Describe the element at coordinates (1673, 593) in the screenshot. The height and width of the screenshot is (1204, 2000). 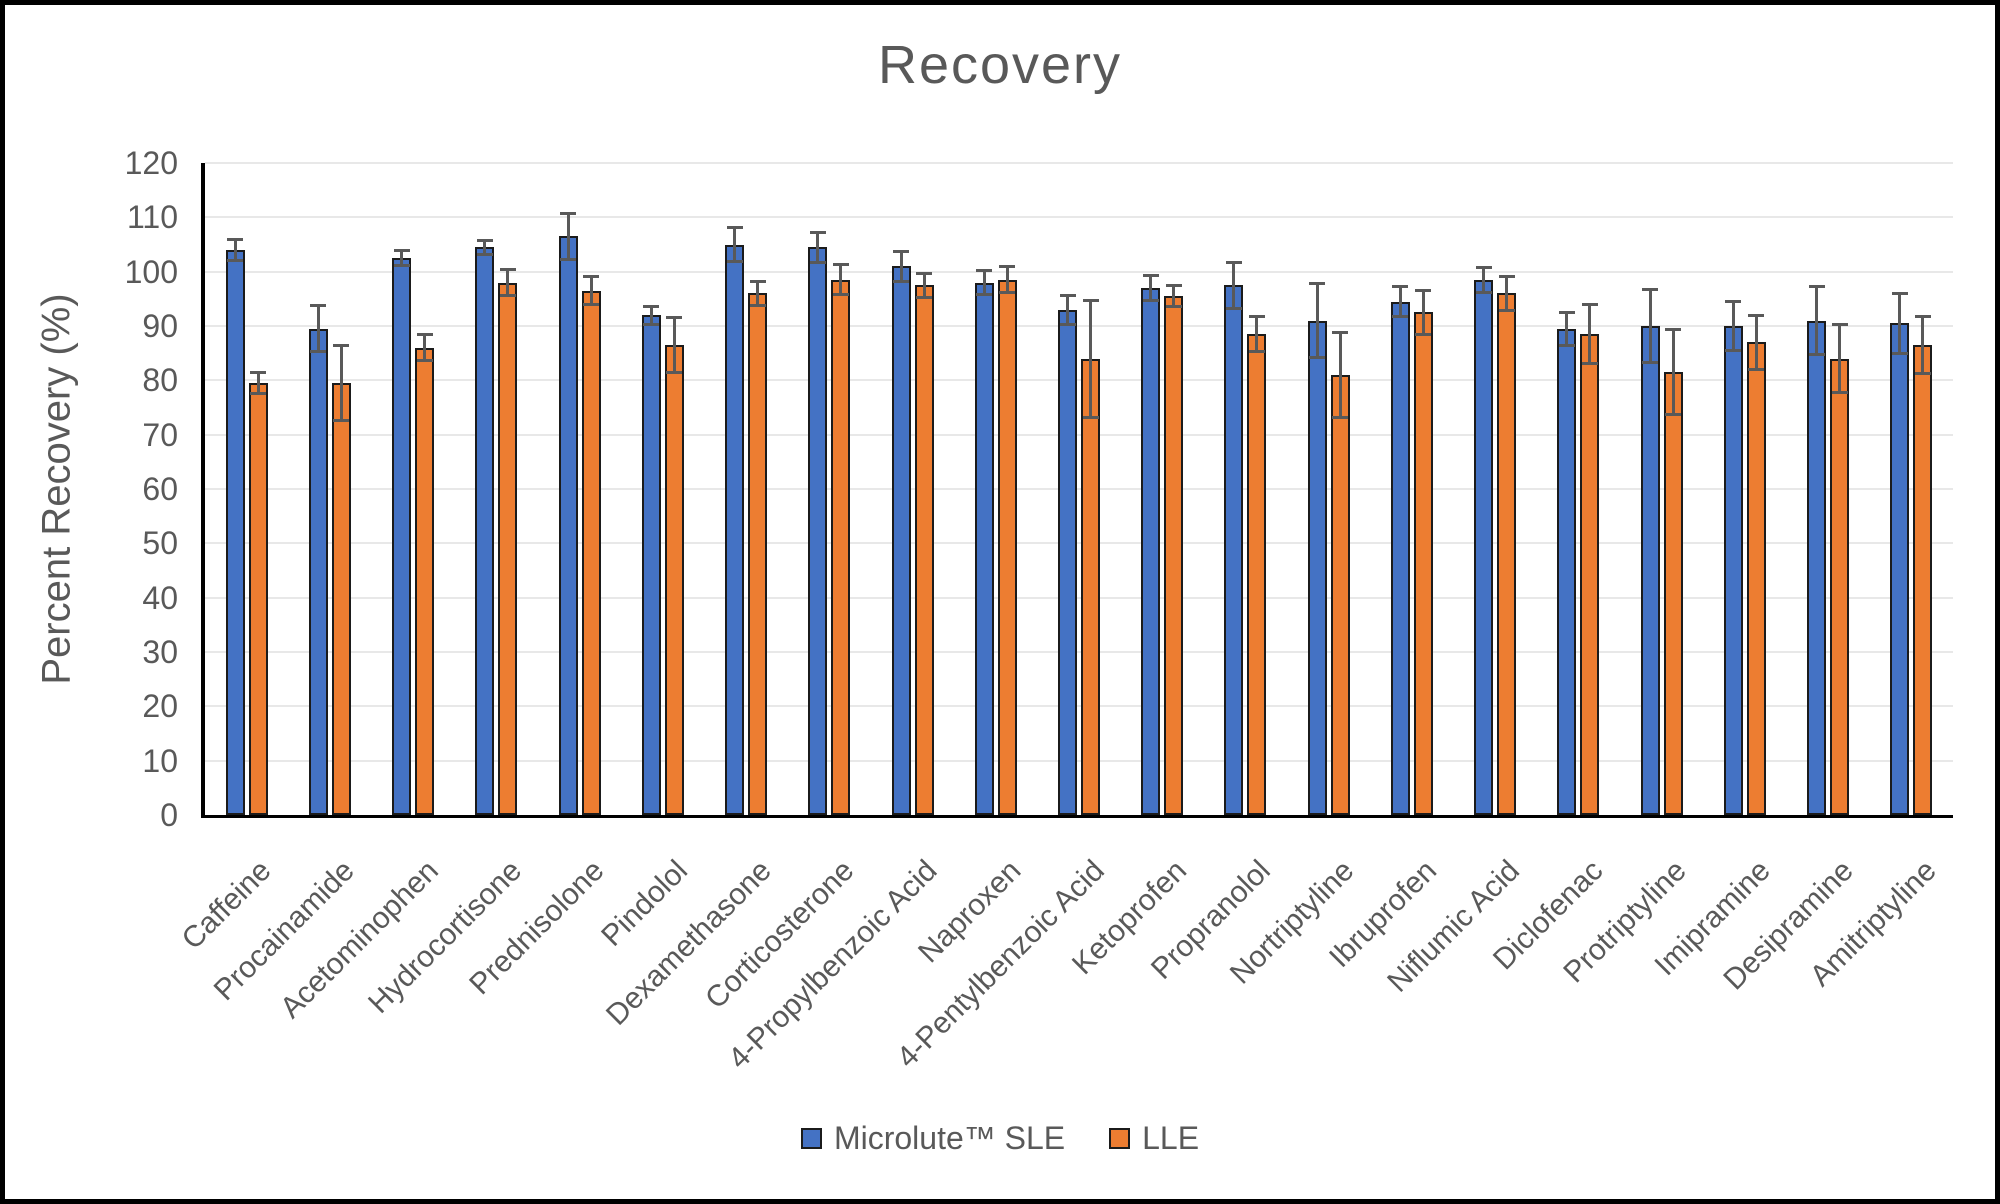
I see `bar-lle-protriptyline` at that location.